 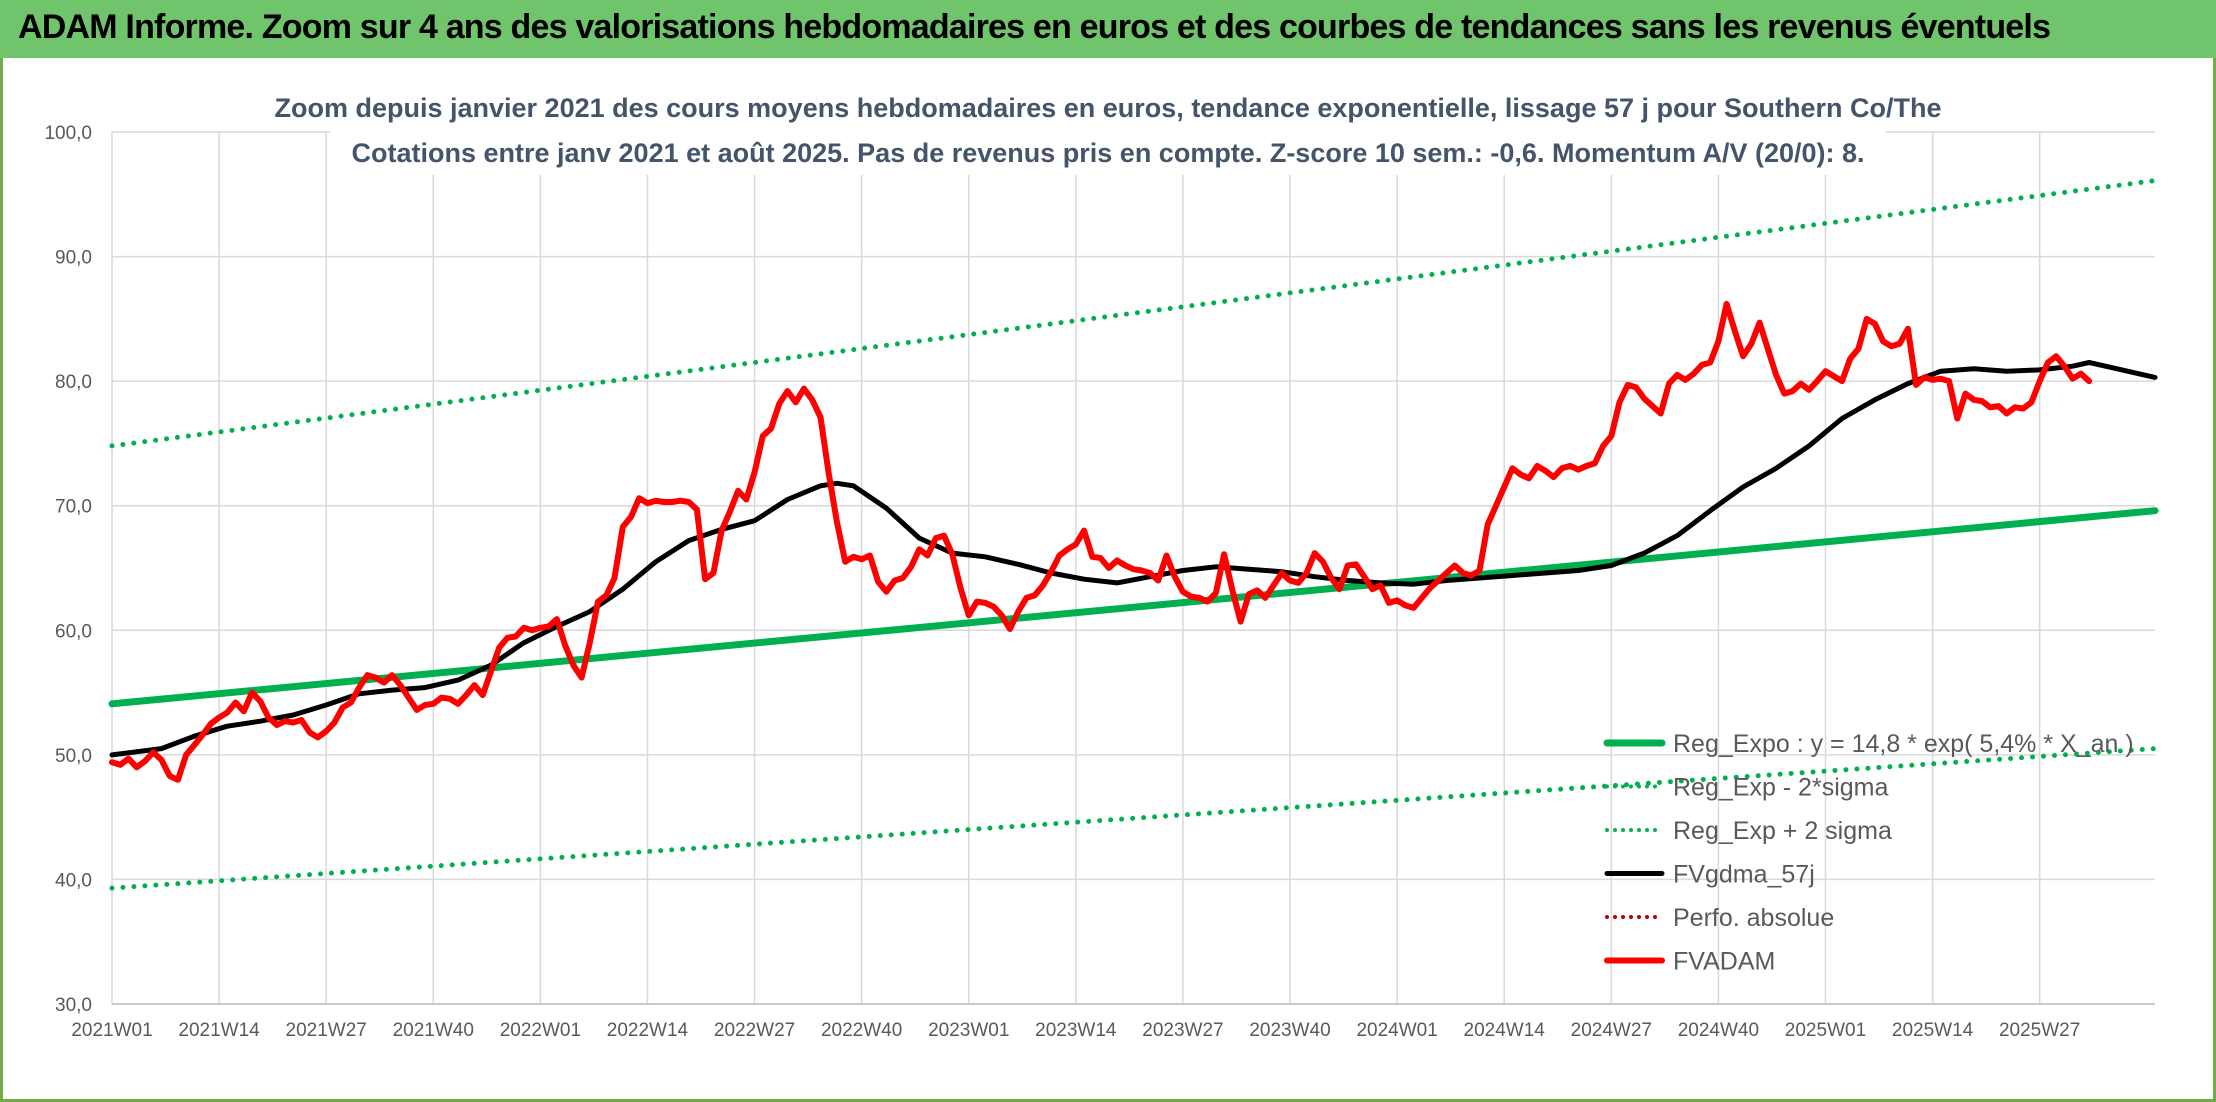 I want to click on x-tick-label: 2021W14, so click(x=219, y=1030).